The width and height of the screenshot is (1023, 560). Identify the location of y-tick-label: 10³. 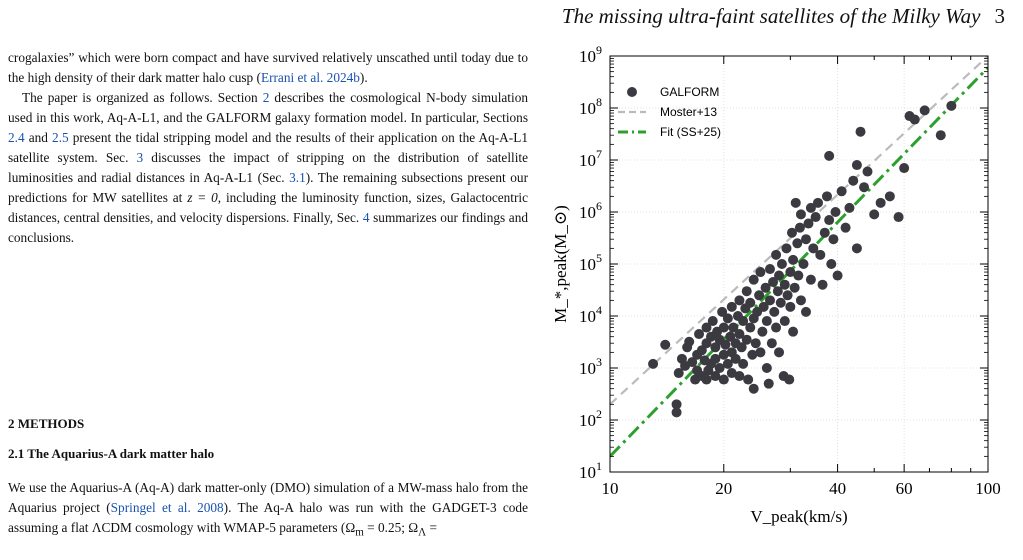
(590, 366).